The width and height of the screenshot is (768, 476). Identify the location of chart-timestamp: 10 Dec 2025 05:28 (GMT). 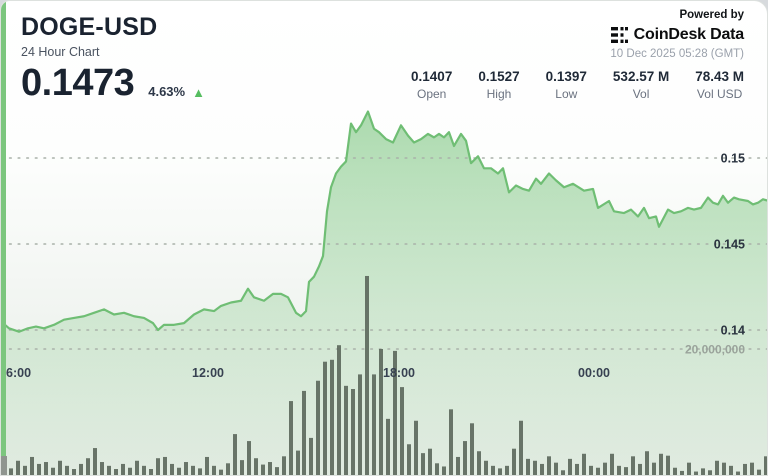
(677, 54).